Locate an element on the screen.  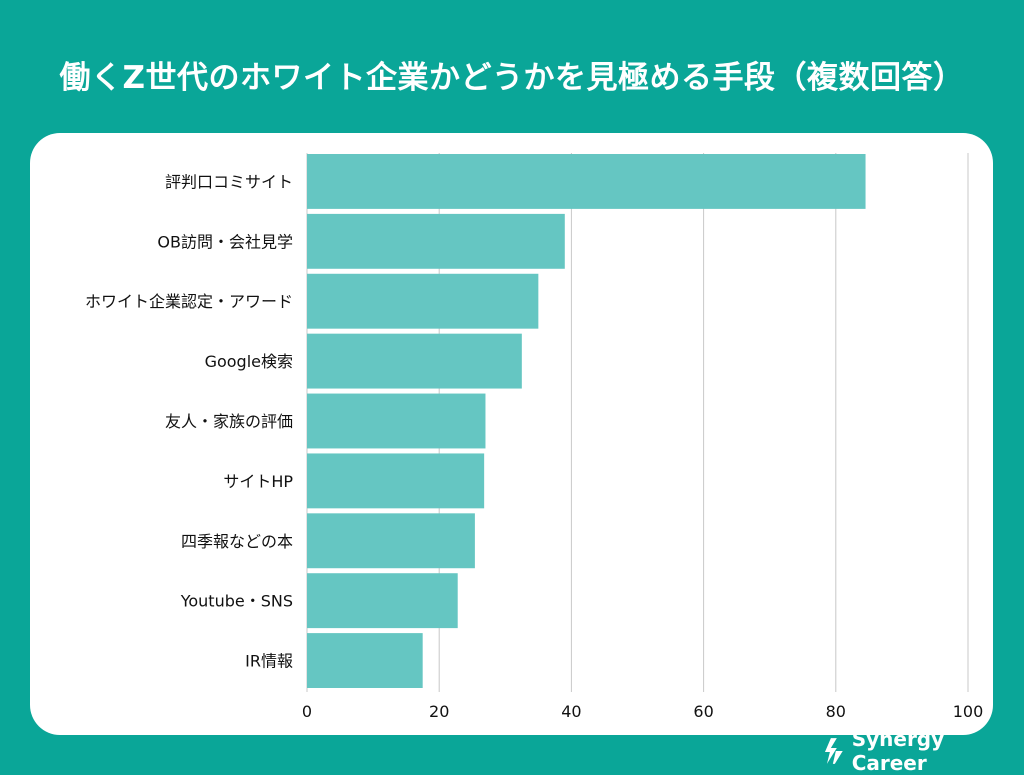
x-tick-label: 20 is located at coordinates (439, 711).